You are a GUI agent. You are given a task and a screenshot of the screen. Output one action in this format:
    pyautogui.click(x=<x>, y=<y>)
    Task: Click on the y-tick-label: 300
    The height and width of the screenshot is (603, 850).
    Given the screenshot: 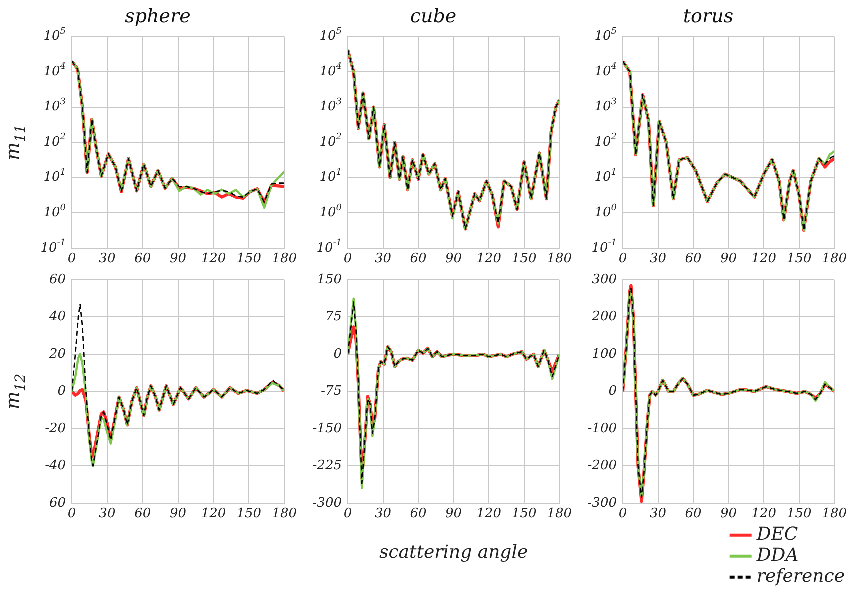 What is the action you would take?
    pyautogui.click(x=605, y=280)
    